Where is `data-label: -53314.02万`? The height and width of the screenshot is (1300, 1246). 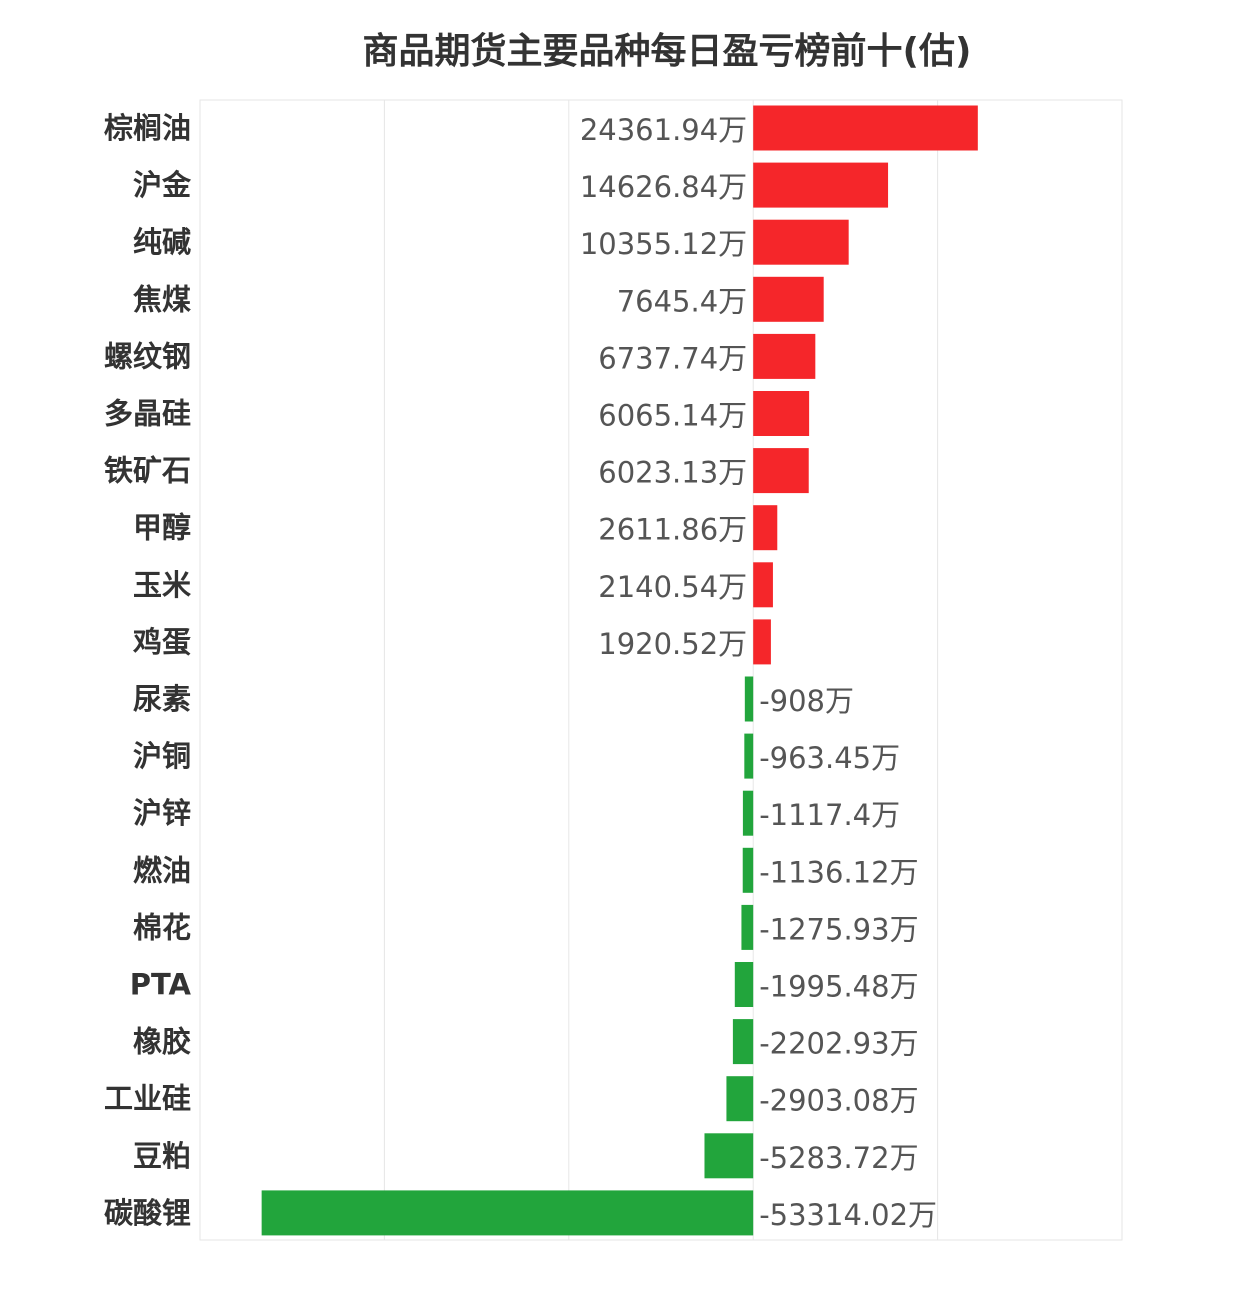
data-label: -53314.02万 is located at coordinates (848, 1215).